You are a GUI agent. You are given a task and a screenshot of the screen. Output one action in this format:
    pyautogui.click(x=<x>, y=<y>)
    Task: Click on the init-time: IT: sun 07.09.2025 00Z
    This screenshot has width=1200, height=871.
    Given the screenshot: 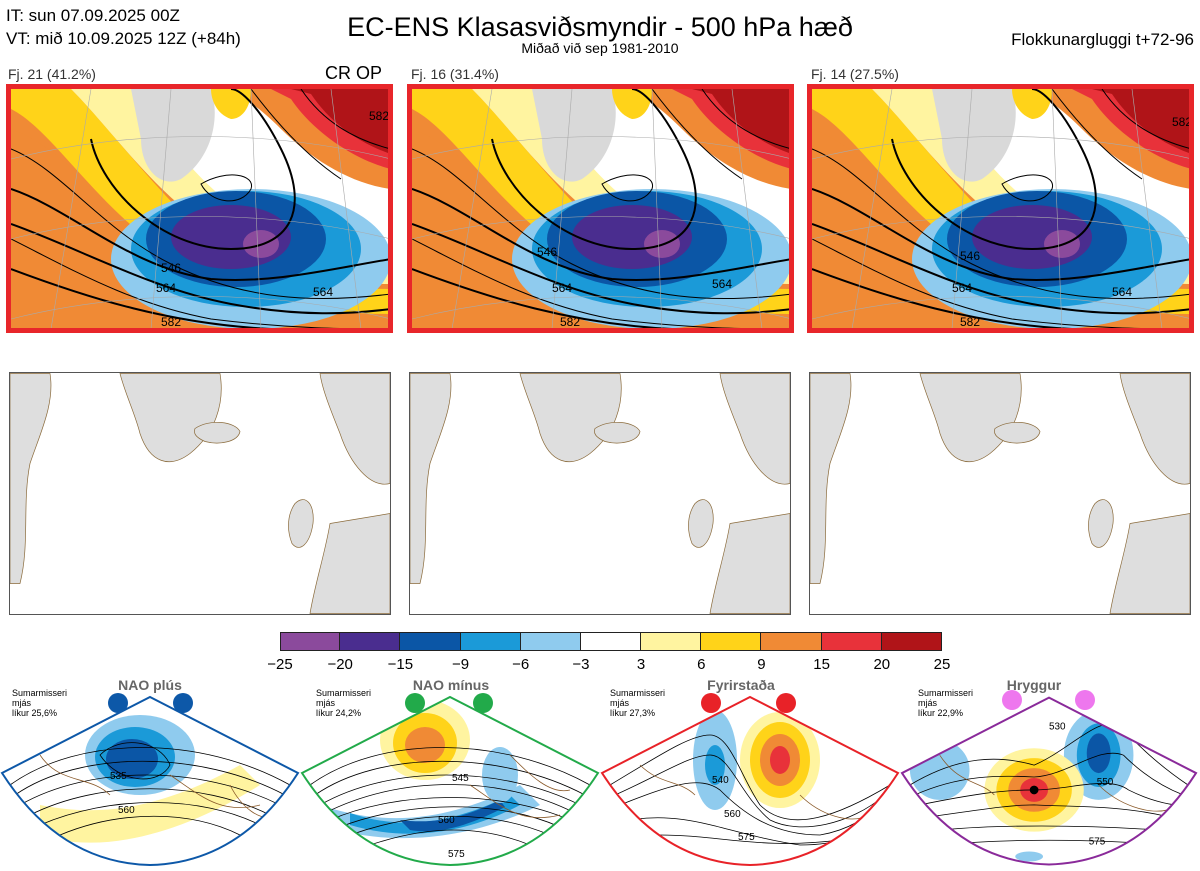 What is the action you would take?
    pyautogui.click(x=93, y=15)
    